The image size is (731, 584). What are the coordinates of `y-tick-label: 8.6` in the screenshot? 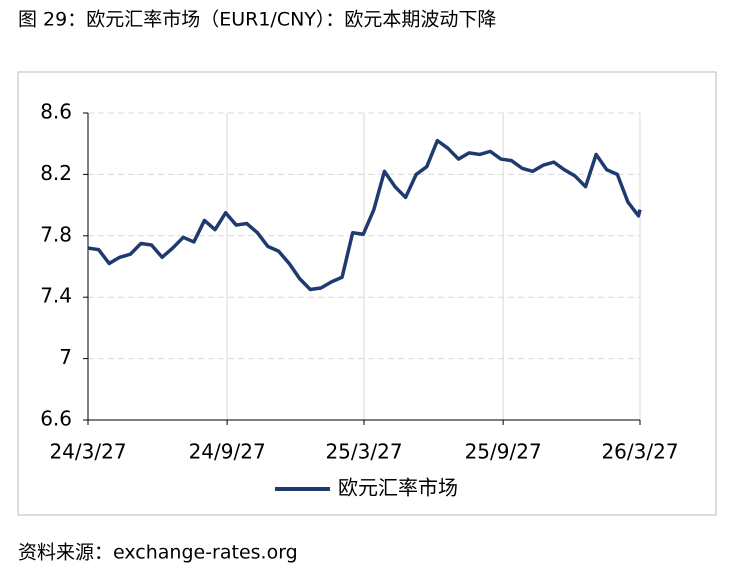 It's located at (56, 112).